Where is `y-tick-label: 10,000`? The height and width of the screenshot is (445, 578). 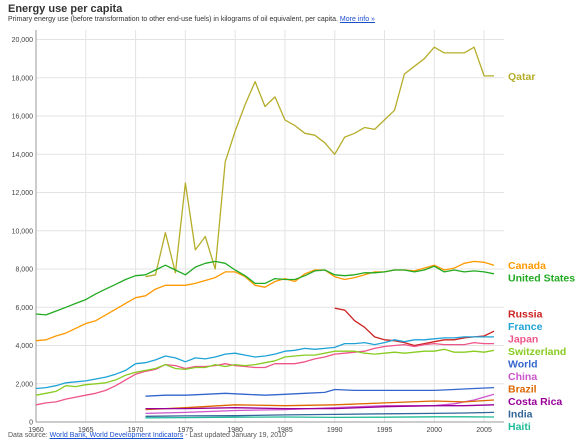
y-tick-label: 10,000 is located at coordinates (23, 231).